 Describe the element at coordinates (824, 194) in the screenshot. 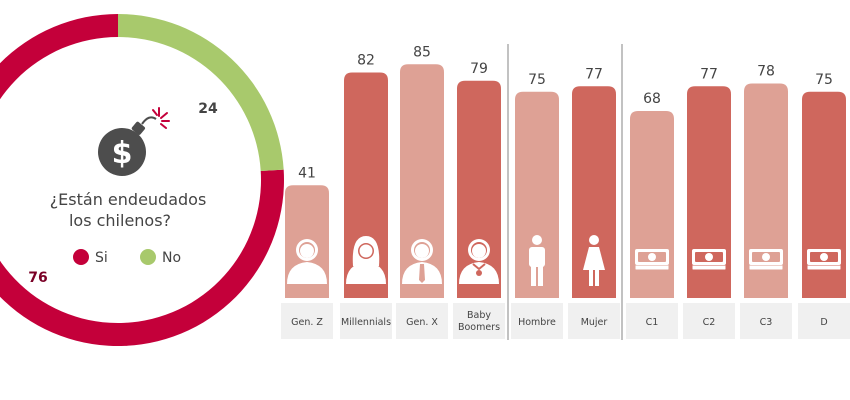

I see `bar-d` at that location.